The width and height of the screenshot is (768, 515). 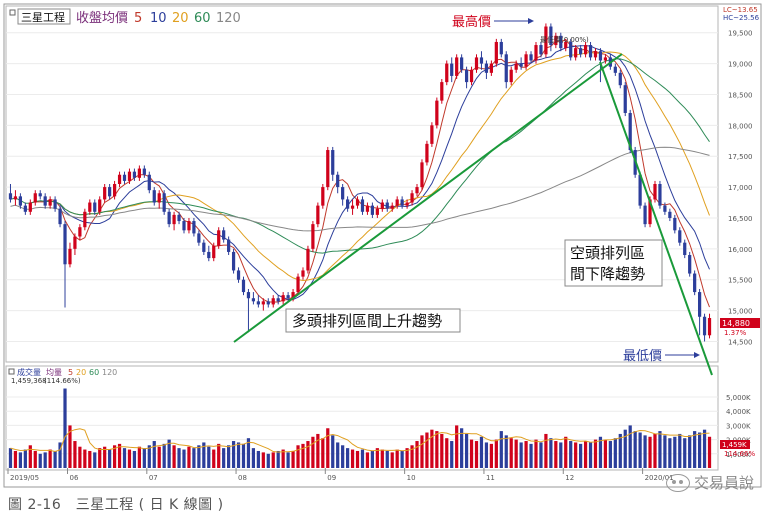 I want to click on header-checkbox-icon, so click(x=12, y=12).